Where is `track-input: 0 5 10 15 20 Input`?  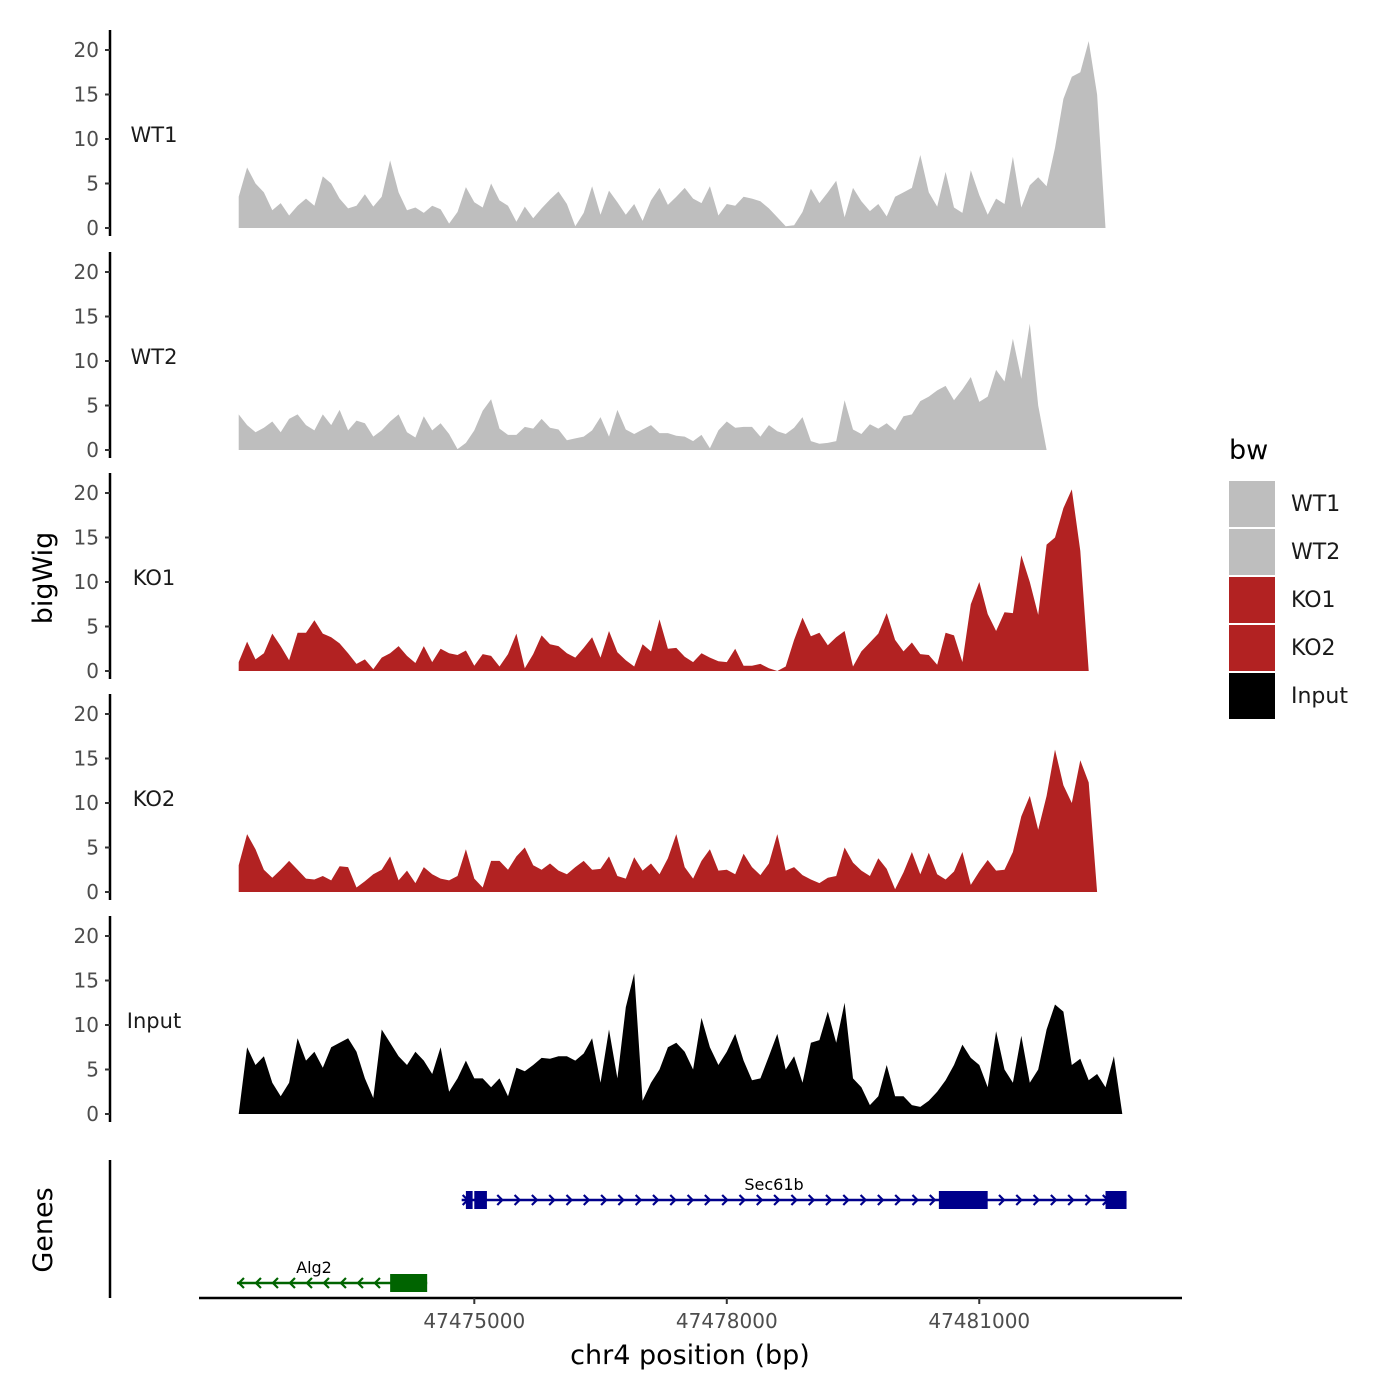 track-input: 0 5 10 15 20 Input is located at coordinates (598, 1021).